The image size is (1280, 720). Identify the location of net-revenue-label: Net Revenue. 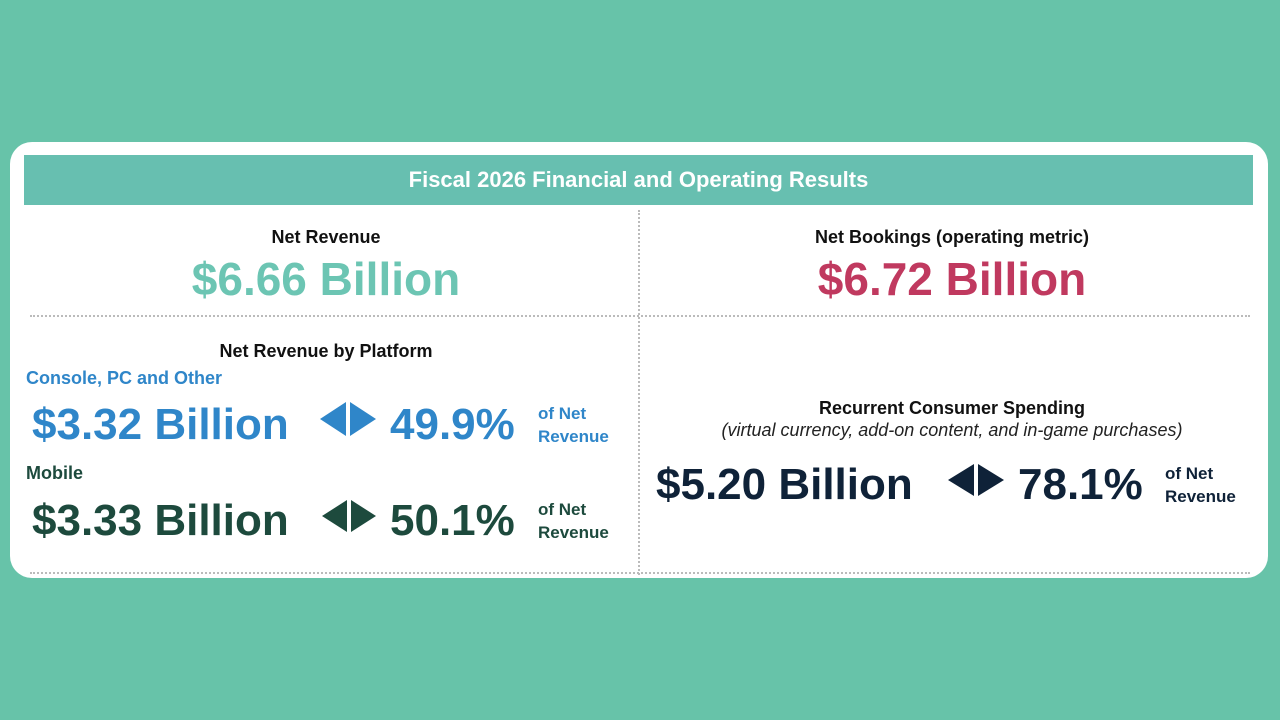
(326, 237).